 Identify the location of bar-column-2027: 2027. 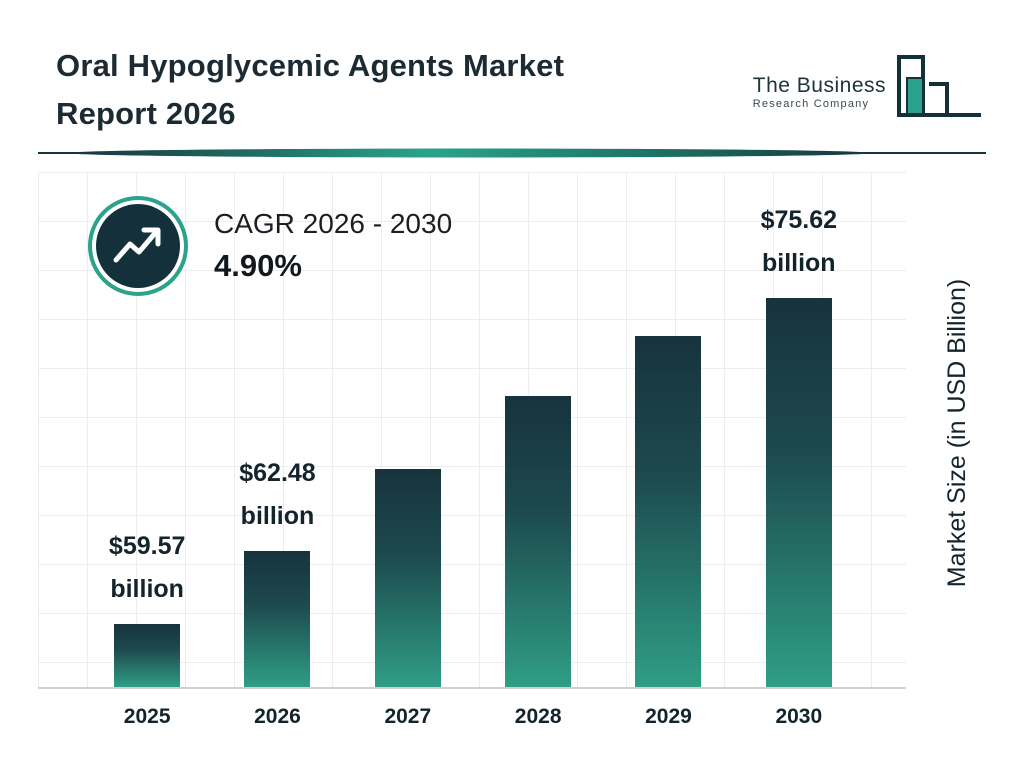
(408, 458).